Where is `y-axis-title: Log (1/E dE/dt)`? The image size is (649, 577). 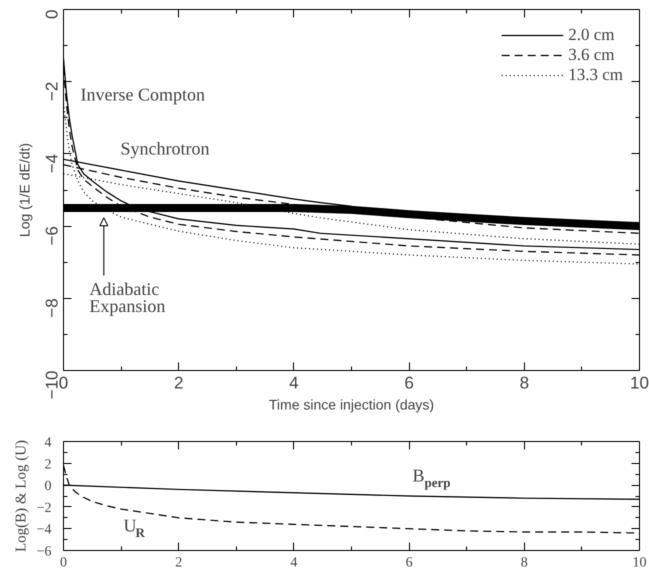
y-axis-title: Log (1/E dE/dt) is located at coordinates (24, 190).